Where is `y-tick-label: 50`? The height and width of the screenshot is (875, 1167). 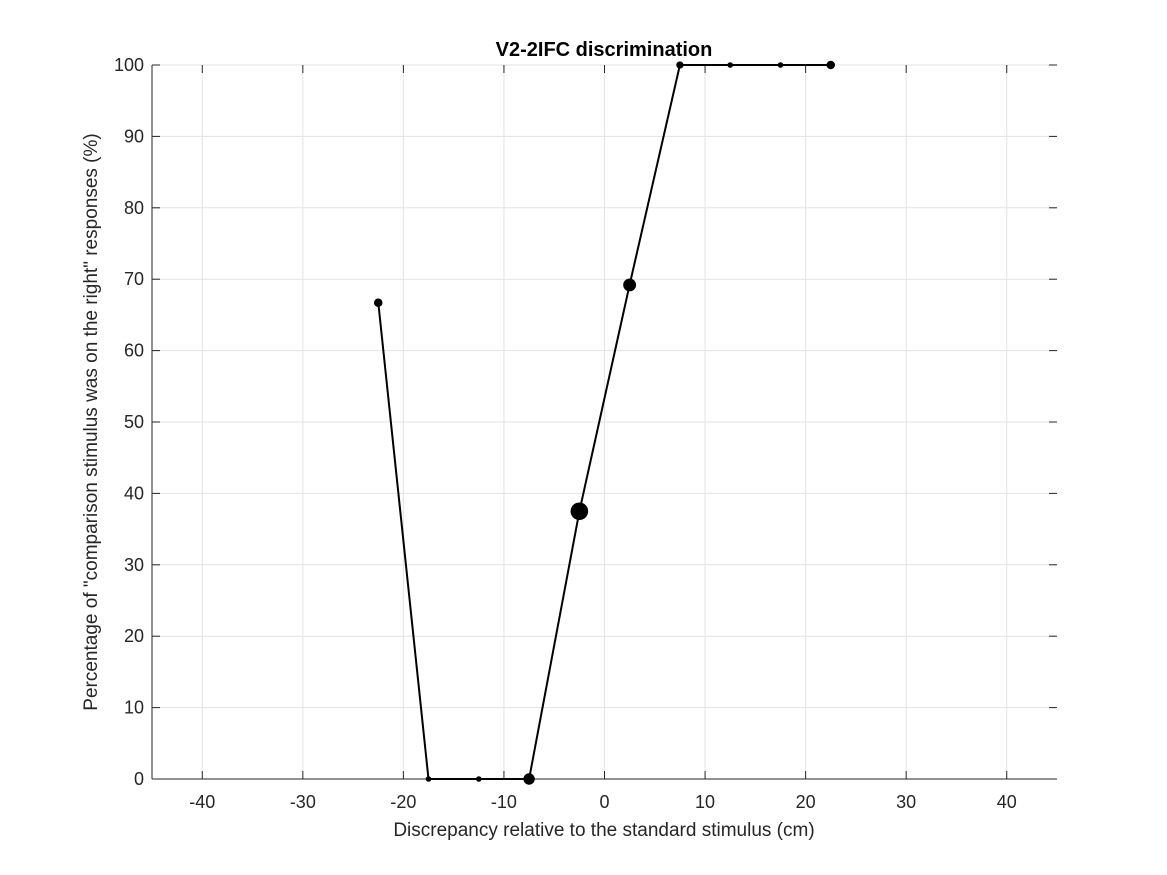
y-tick-label: 50 is located at coordinates (134, 422).